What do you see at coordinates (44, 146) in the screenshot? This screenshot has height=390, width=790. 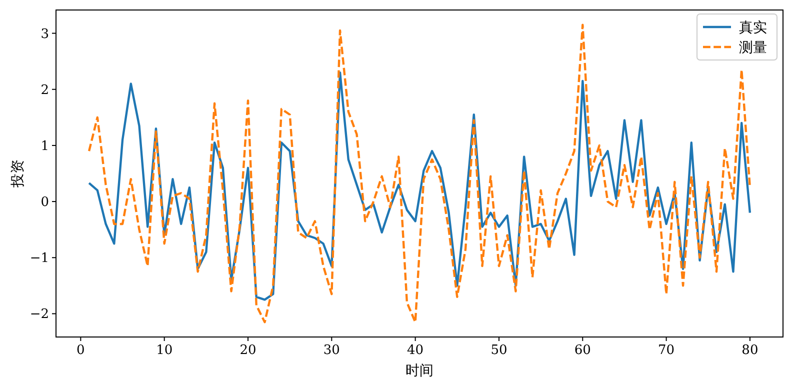 I see `y-tick-label: 1` at bounding box center [44, 146].